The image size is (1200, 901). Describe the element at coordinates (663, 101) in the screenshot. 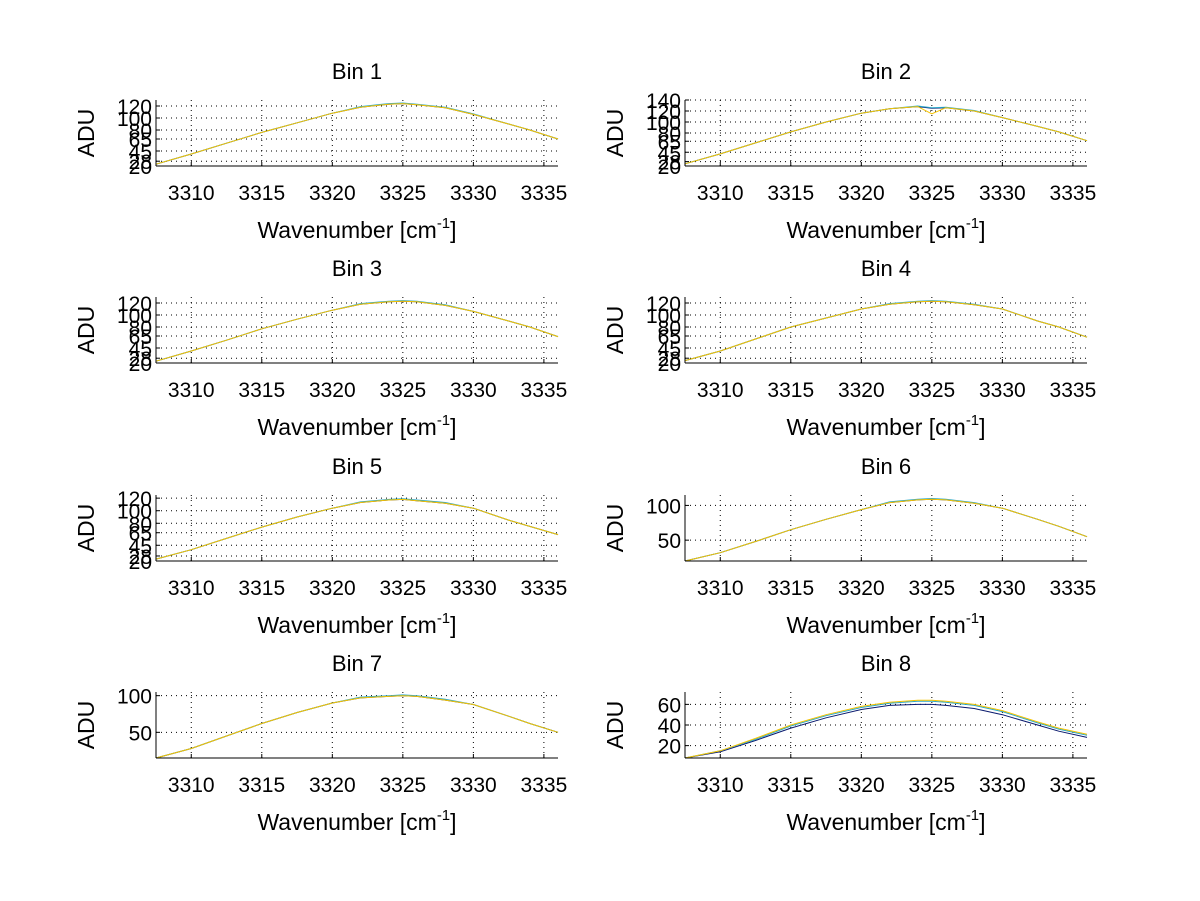

I see `y-tick-label: 140` at that location.